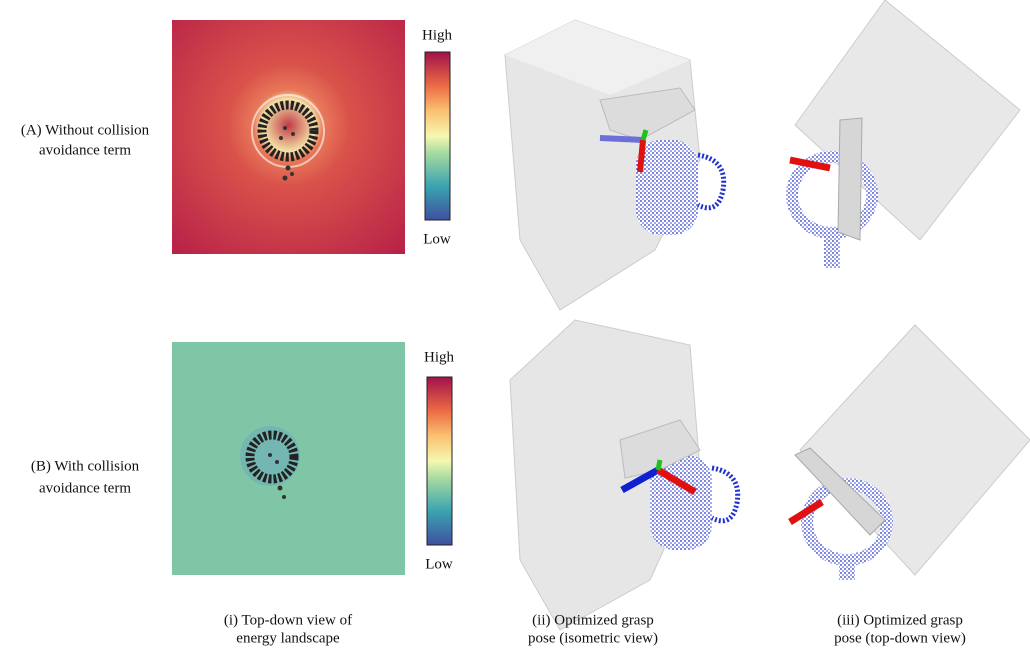  I want to click on render-top-a, so click(903, 134).